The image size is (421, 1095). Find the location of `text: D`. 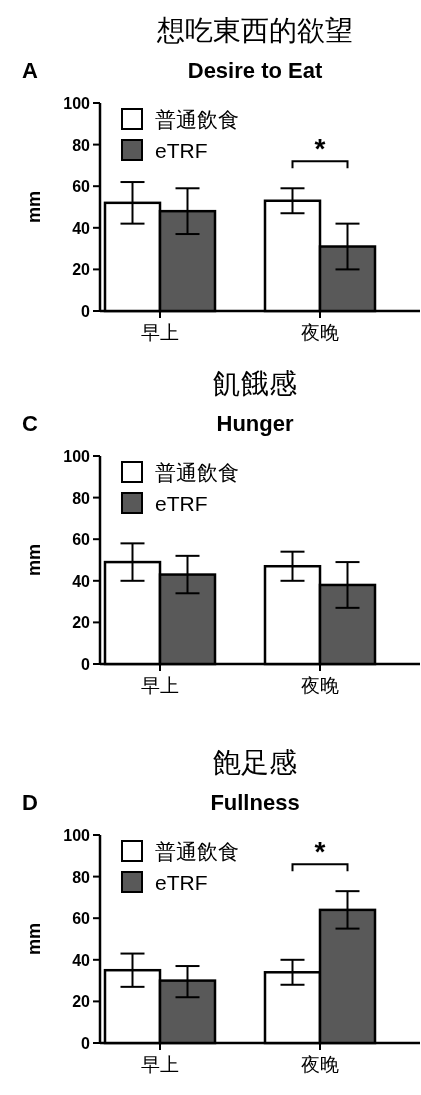

text: D is located at coordinates (30, 802).